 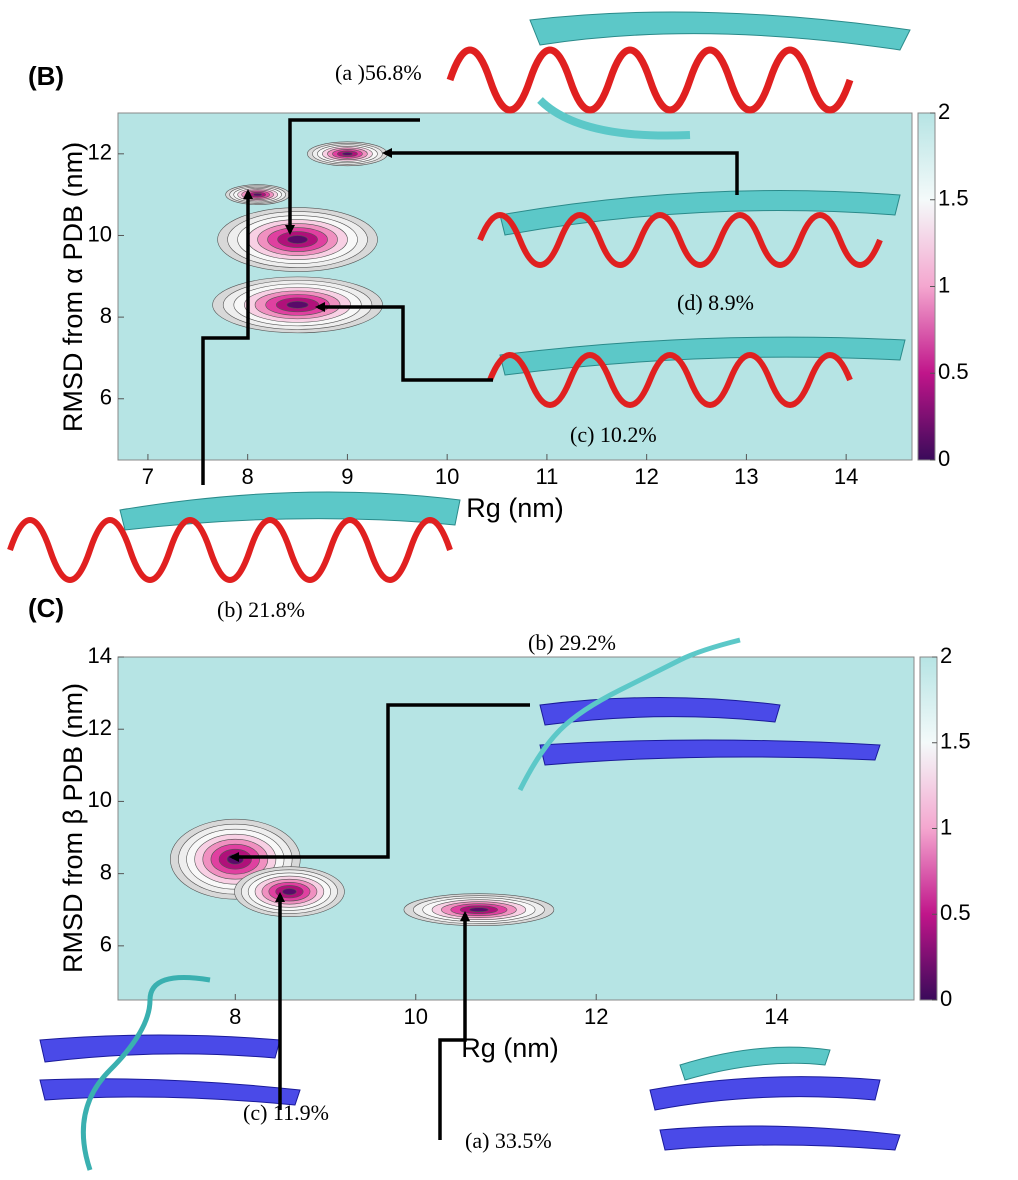 I want to click on panel-label: (C), so click(x=46, y=608).